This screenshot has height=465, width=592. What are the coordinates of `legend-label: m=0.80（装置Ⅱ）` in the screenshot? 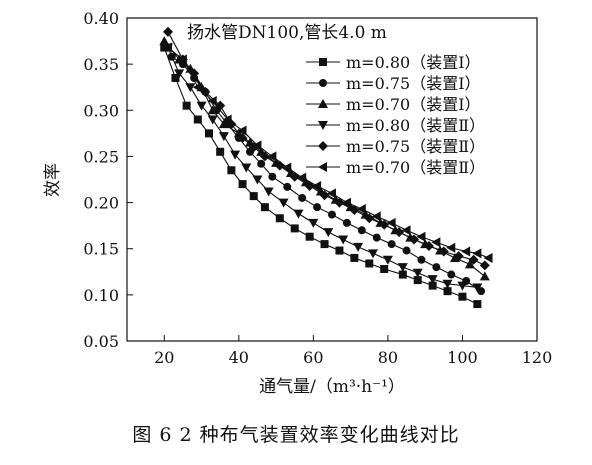 It's located at (415, 125).